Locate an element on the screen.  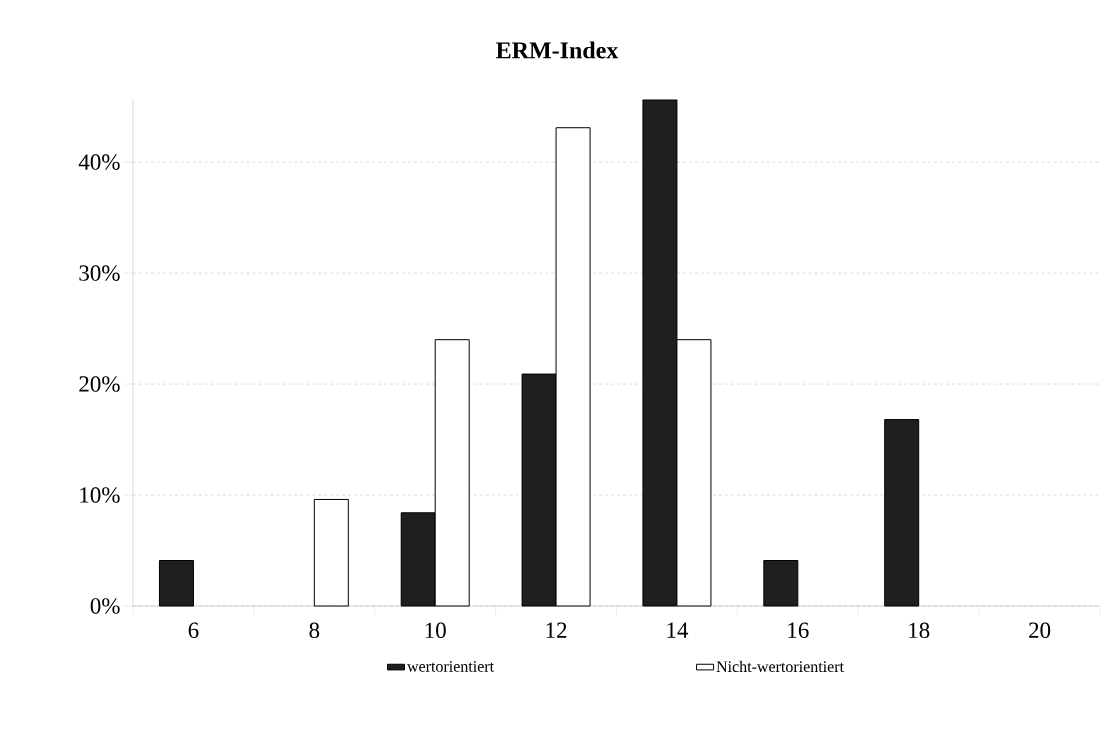
chart-title: ERM-Index is located at coordinates (557, 50).